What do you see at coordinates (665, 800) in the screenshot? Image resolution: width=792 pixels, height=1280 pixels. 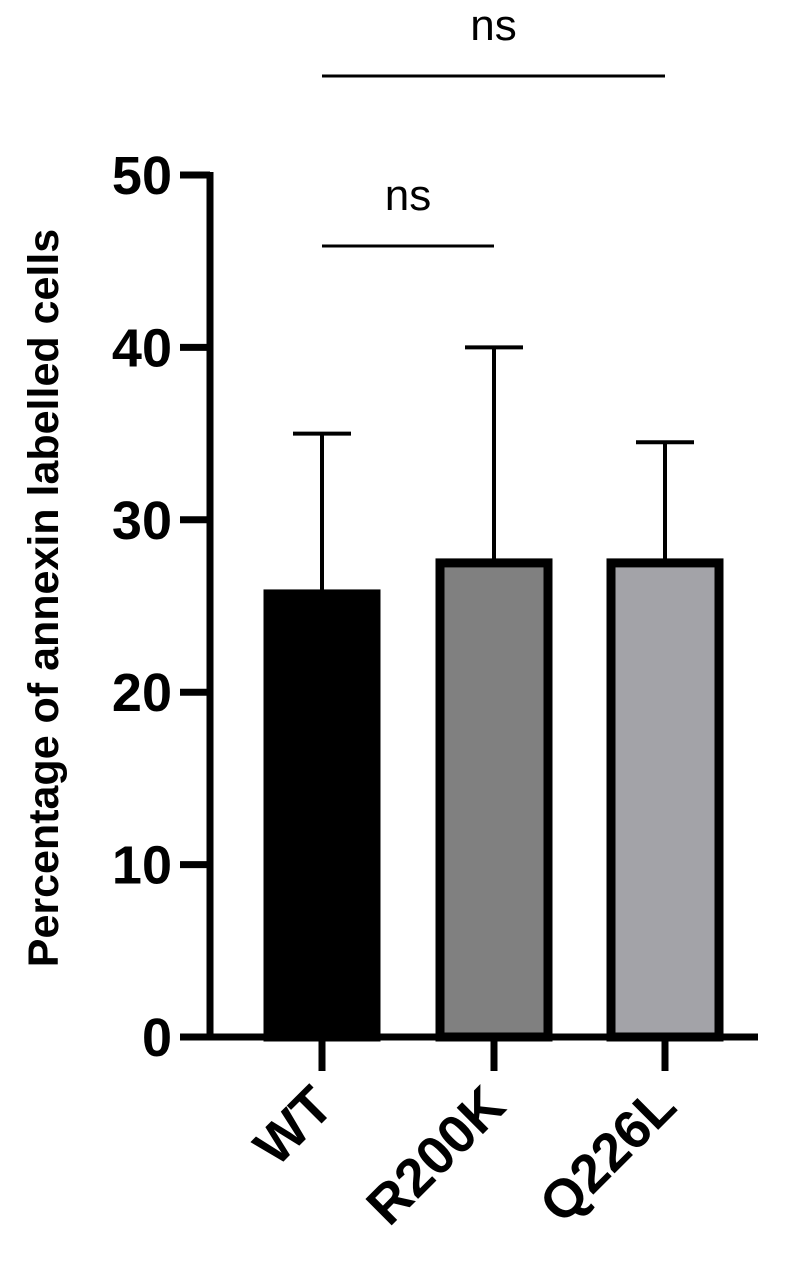 I see `bar-q226l` at bounding box center [665, 800].